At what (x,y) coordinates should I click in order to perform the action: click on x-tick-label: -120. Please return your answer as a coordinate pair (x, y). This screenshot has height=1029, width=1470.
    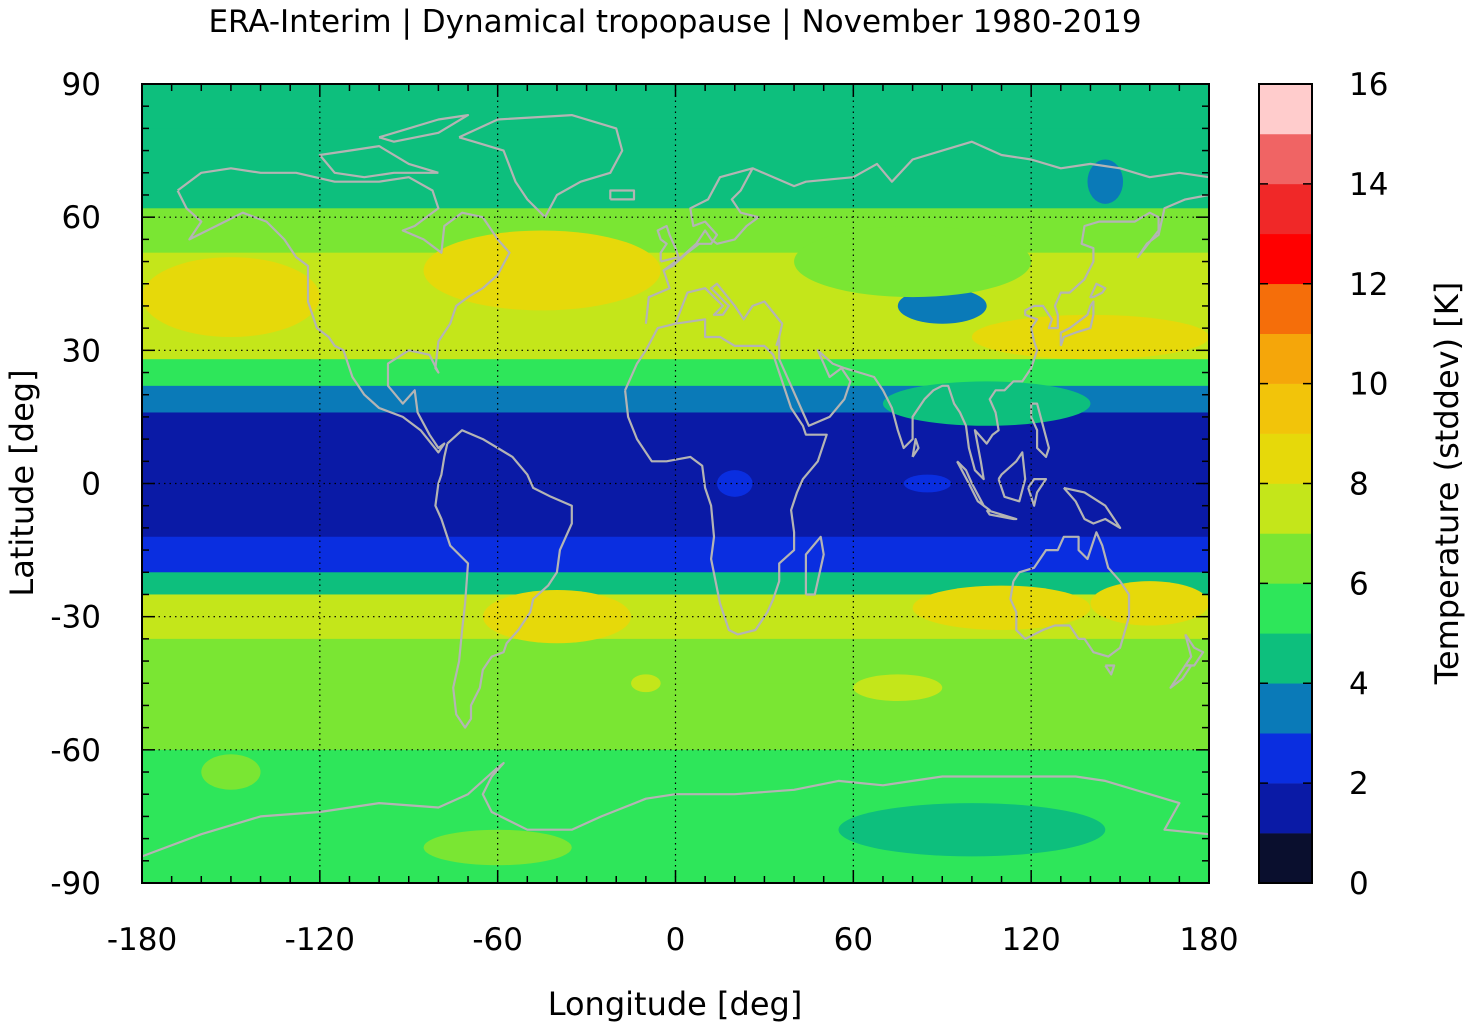
    Looking at the image, I should click on (320, 940).